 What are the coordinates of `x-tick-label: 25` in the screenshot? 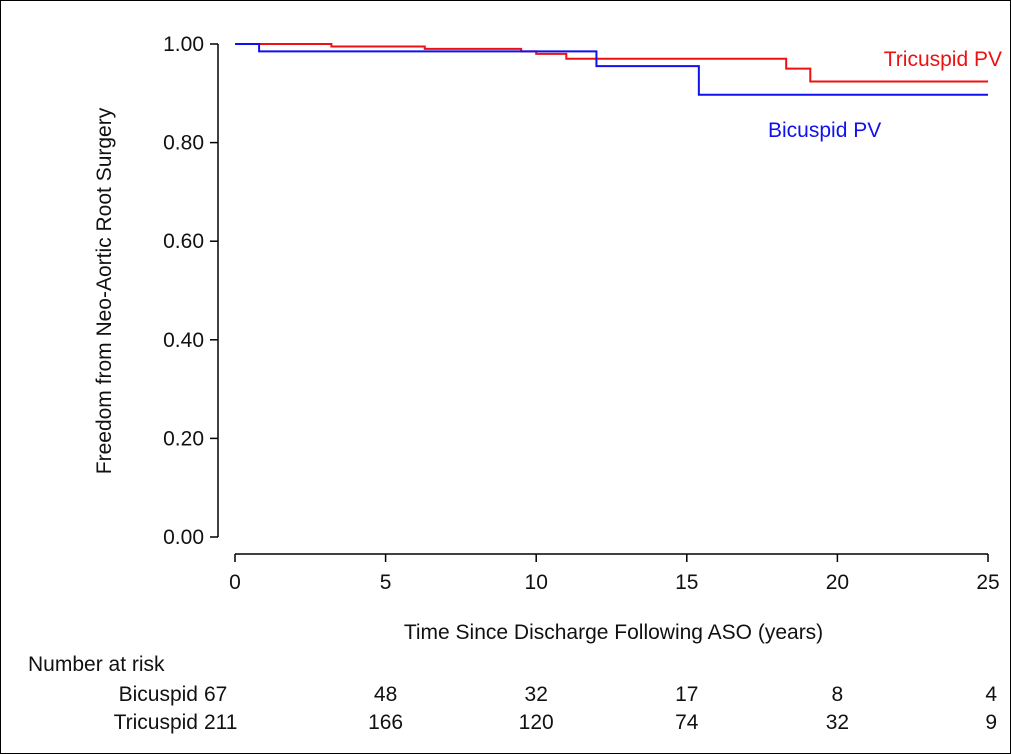 It's located at (987, 582).